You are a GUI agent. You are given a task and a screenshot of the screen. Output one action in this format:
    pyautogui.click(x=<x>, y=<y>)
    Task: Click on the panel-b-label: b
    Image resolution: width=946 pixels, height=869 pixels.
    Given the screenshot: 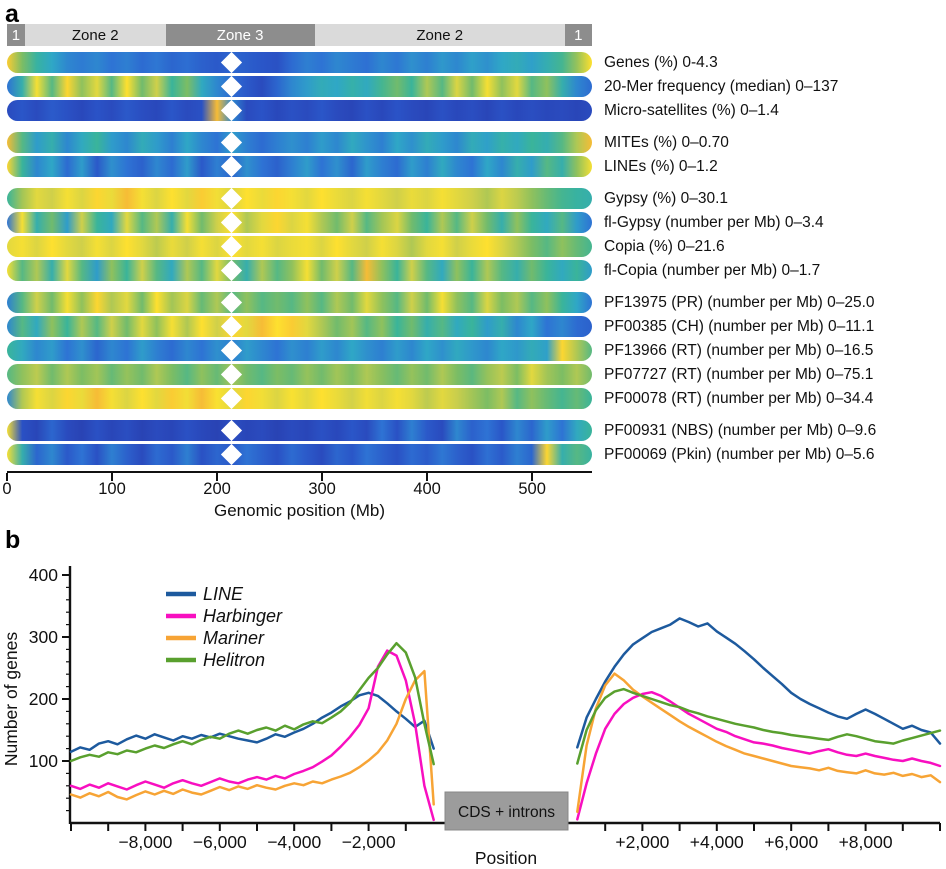 What is the action you would take?
    pyautogui.click(x=13, y=540)
    